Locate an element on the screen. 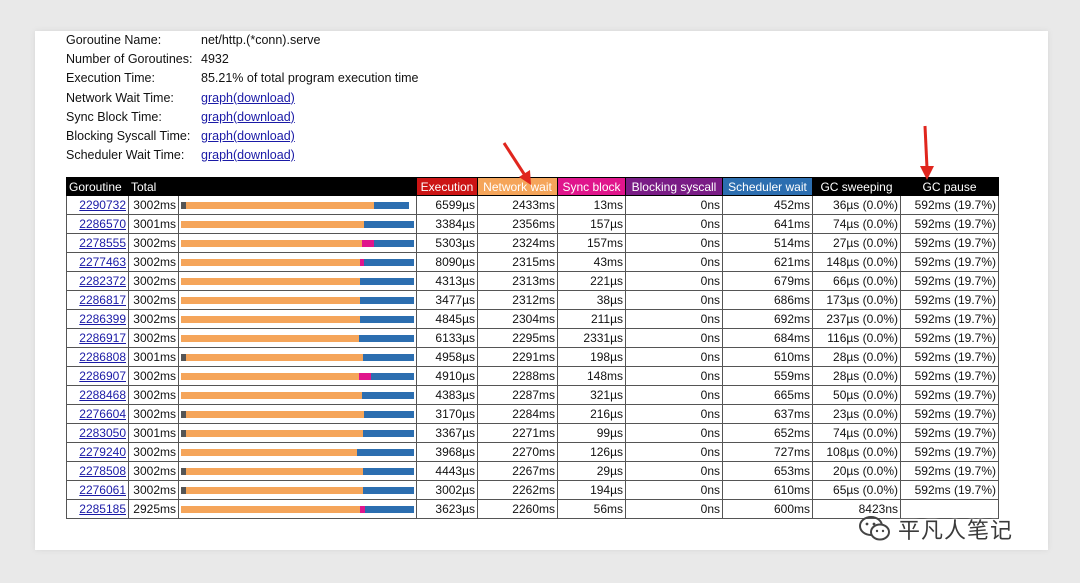 This screenshot has width=1080, height=583. goroutine-id-link: 2286907 is located at coordinates (102, 376).